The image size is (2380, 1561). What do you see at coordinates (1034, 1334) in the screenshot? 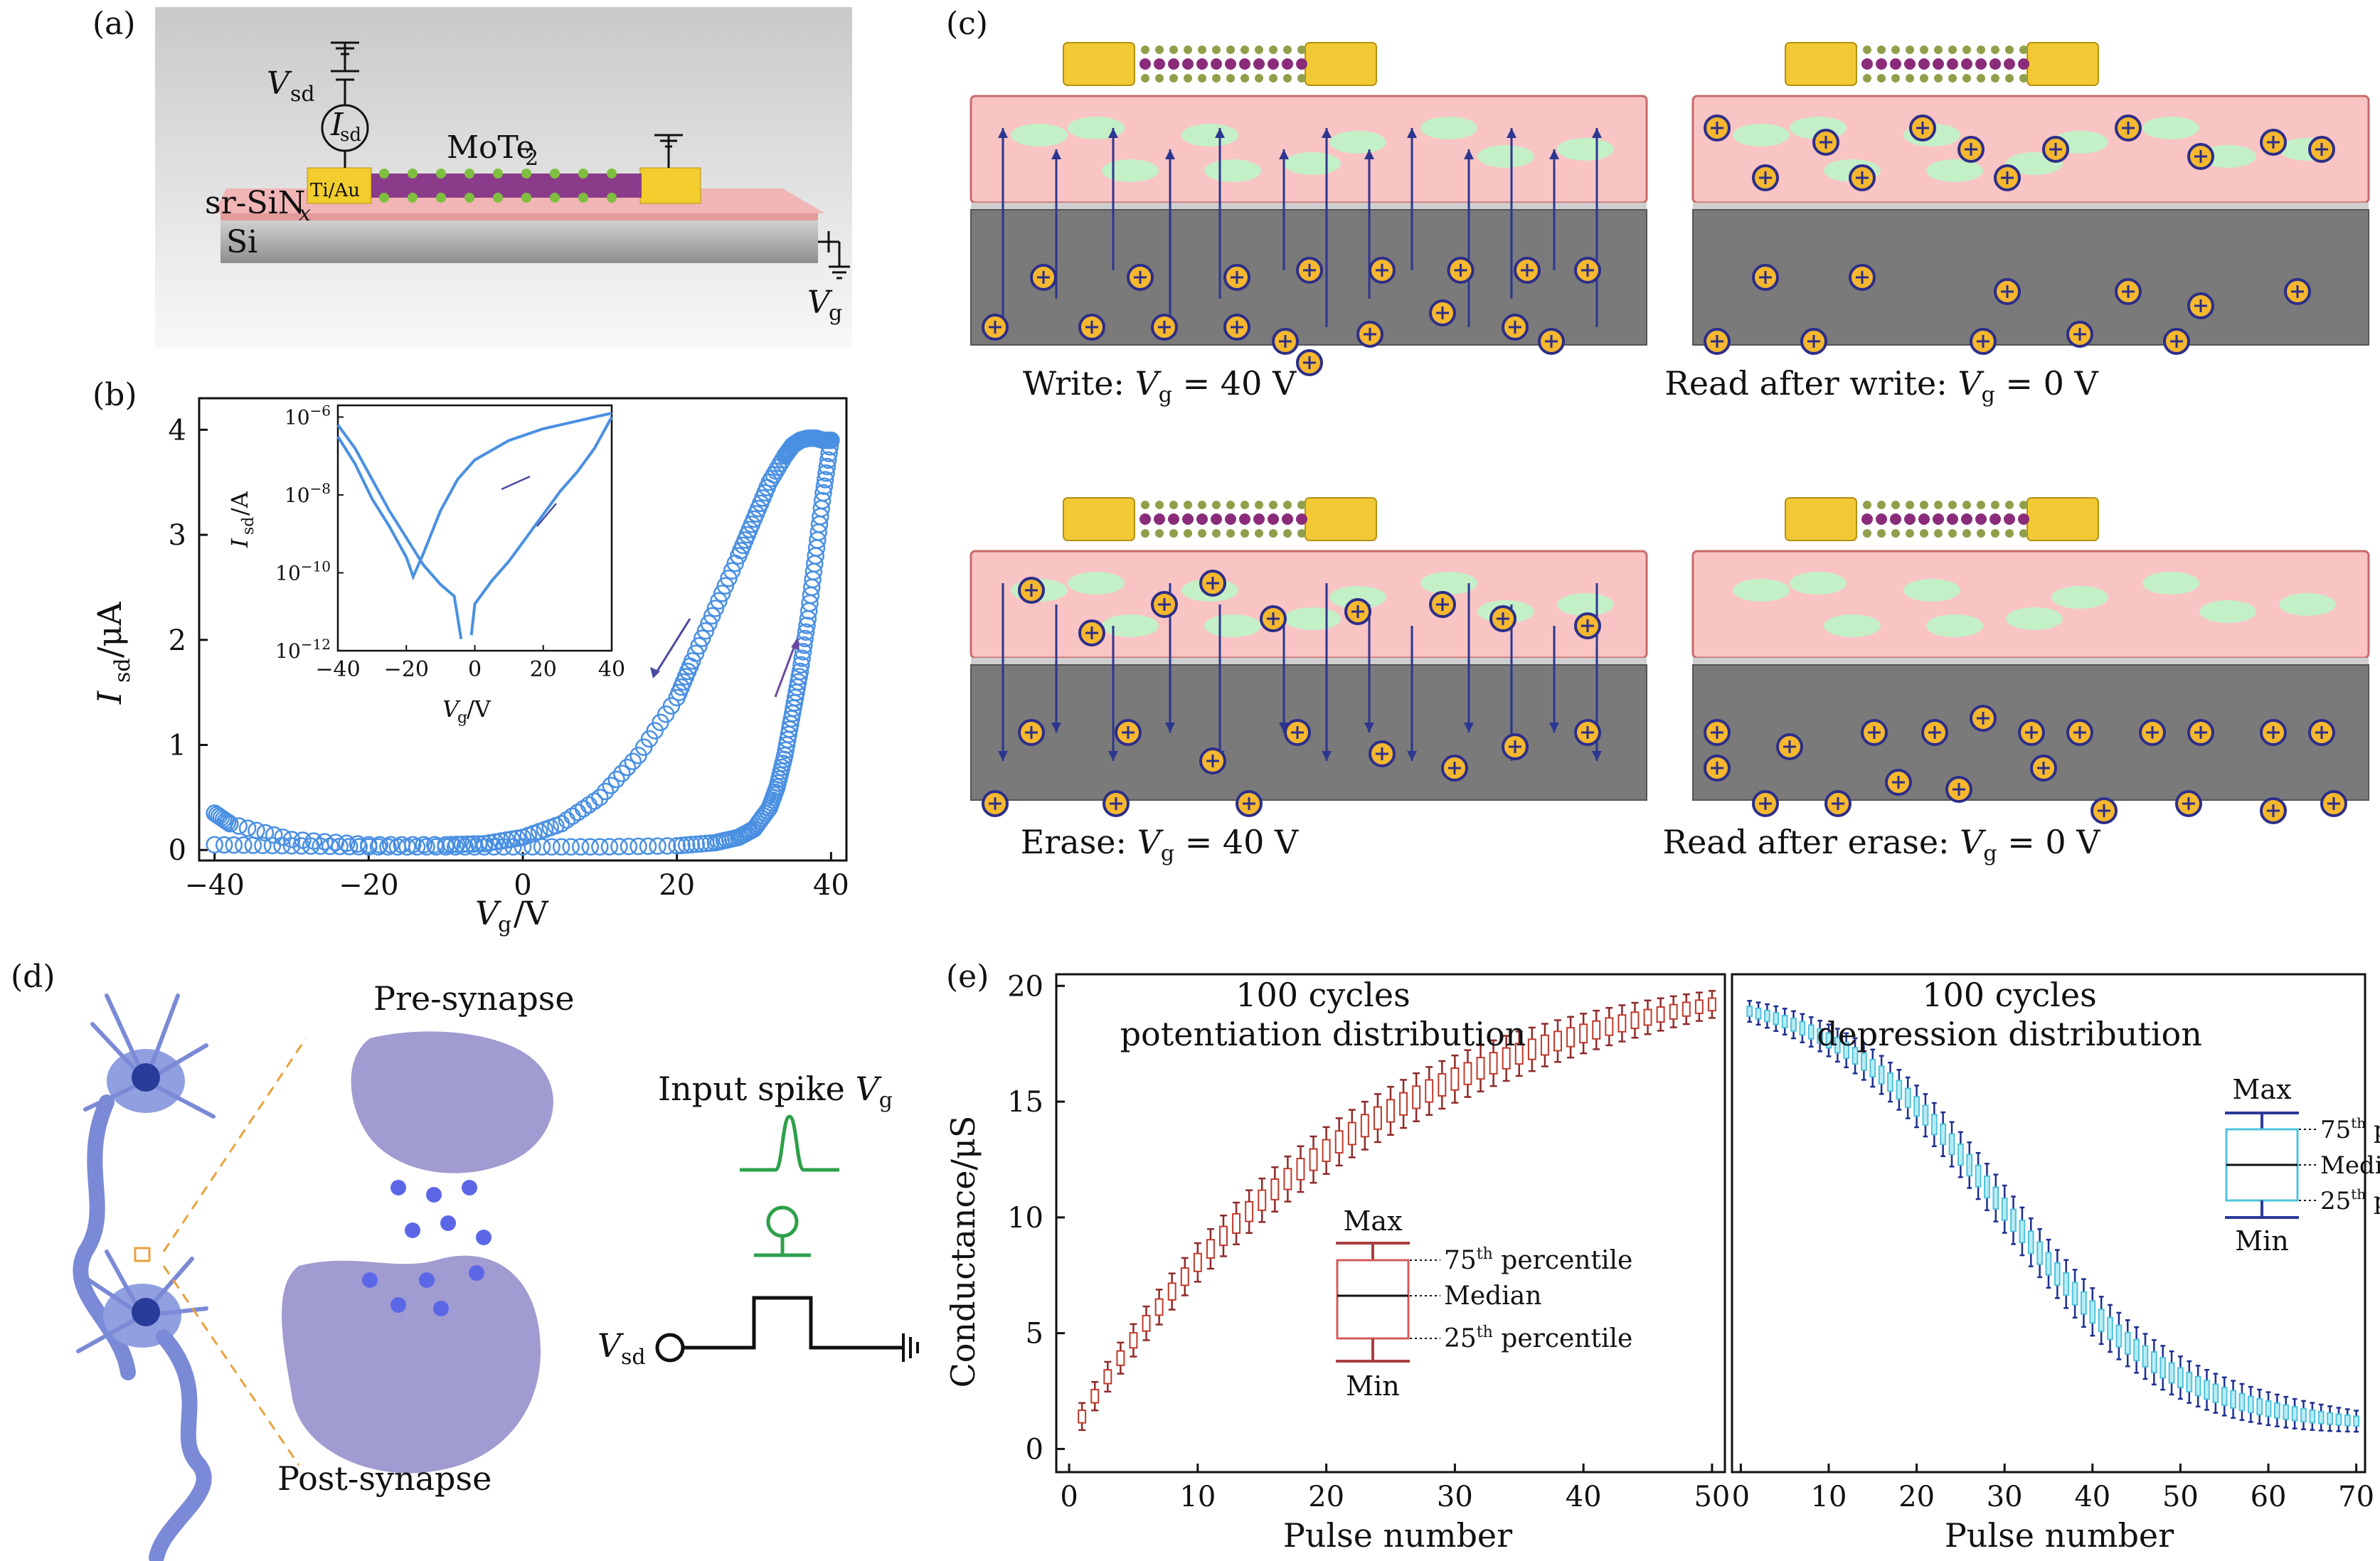
I see `e-left-ytick-label: 5` at bounding box center [1034, 1334].